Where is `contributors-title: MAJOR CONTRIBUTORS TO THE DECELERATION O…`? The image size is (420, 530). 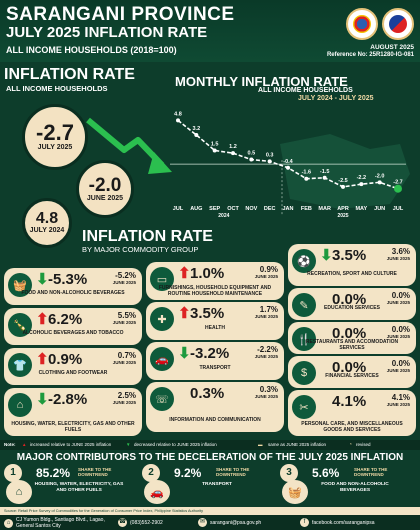 contributors-title: MAJOR CONTRIBUTORS TO THE DECELERATION O… is located at coordinates (210, 457).